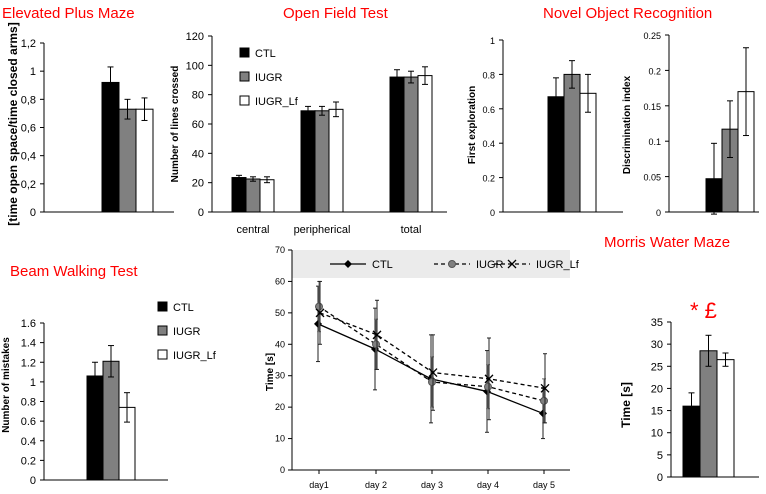 The height and width of the screenshot is (494, 766). Describe the element at coordinates (488, 485) in the screenshot. I see `x-tick-label-mwm_line: day 4` at that location.